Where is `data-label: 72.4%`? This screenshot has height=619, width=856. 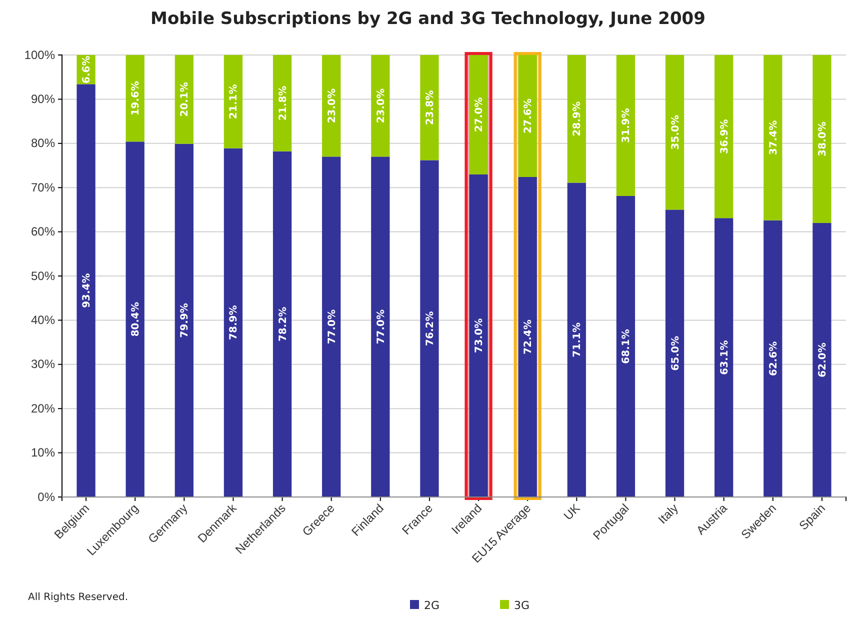
data-label: 72.4% is located at coordinates (528, 337).